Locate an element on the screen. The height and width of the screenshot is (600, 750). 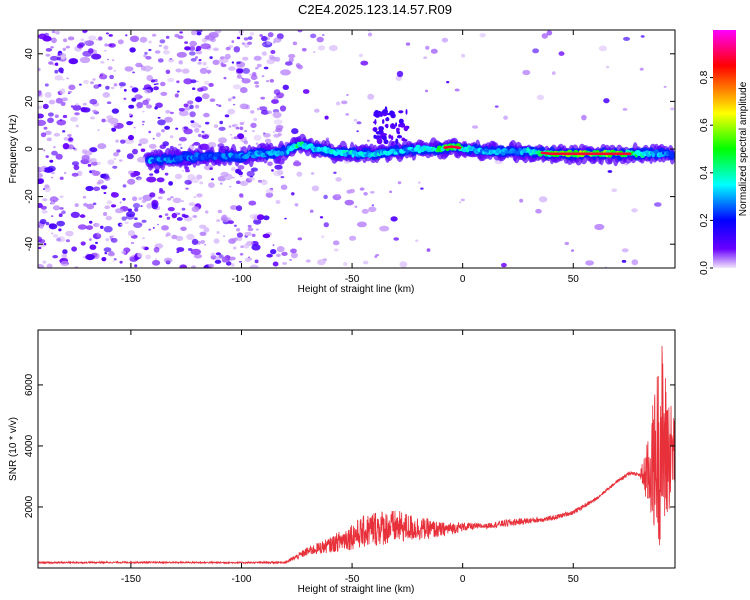
colorbar-tick-label: 0.6 is located at coordinates (704, 125).